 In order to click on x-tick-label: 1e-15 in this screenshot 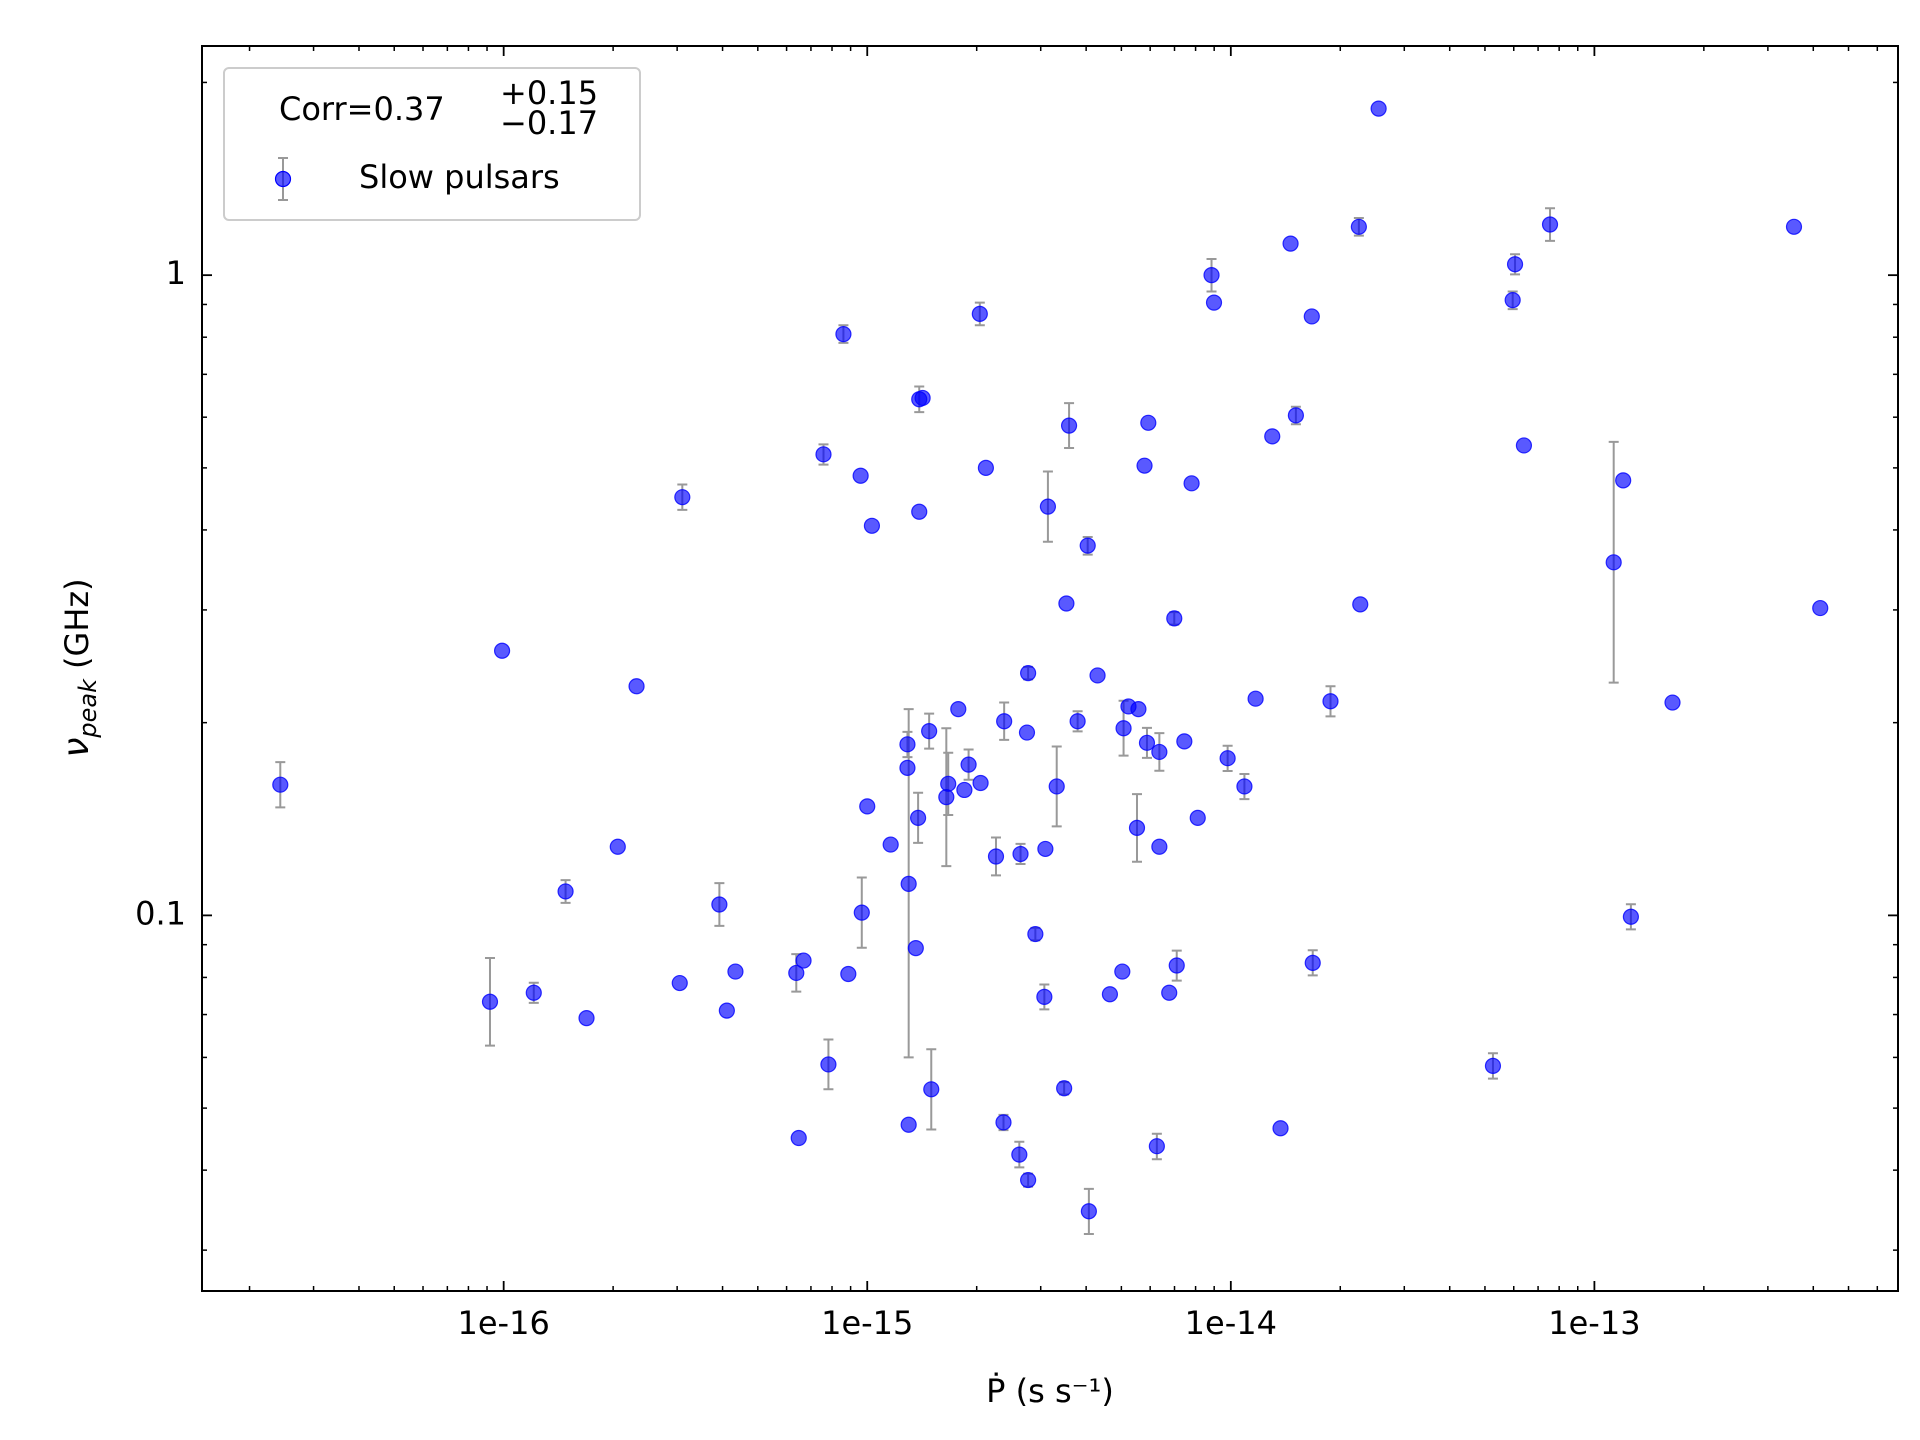, I will do `click(867, 1323)`.